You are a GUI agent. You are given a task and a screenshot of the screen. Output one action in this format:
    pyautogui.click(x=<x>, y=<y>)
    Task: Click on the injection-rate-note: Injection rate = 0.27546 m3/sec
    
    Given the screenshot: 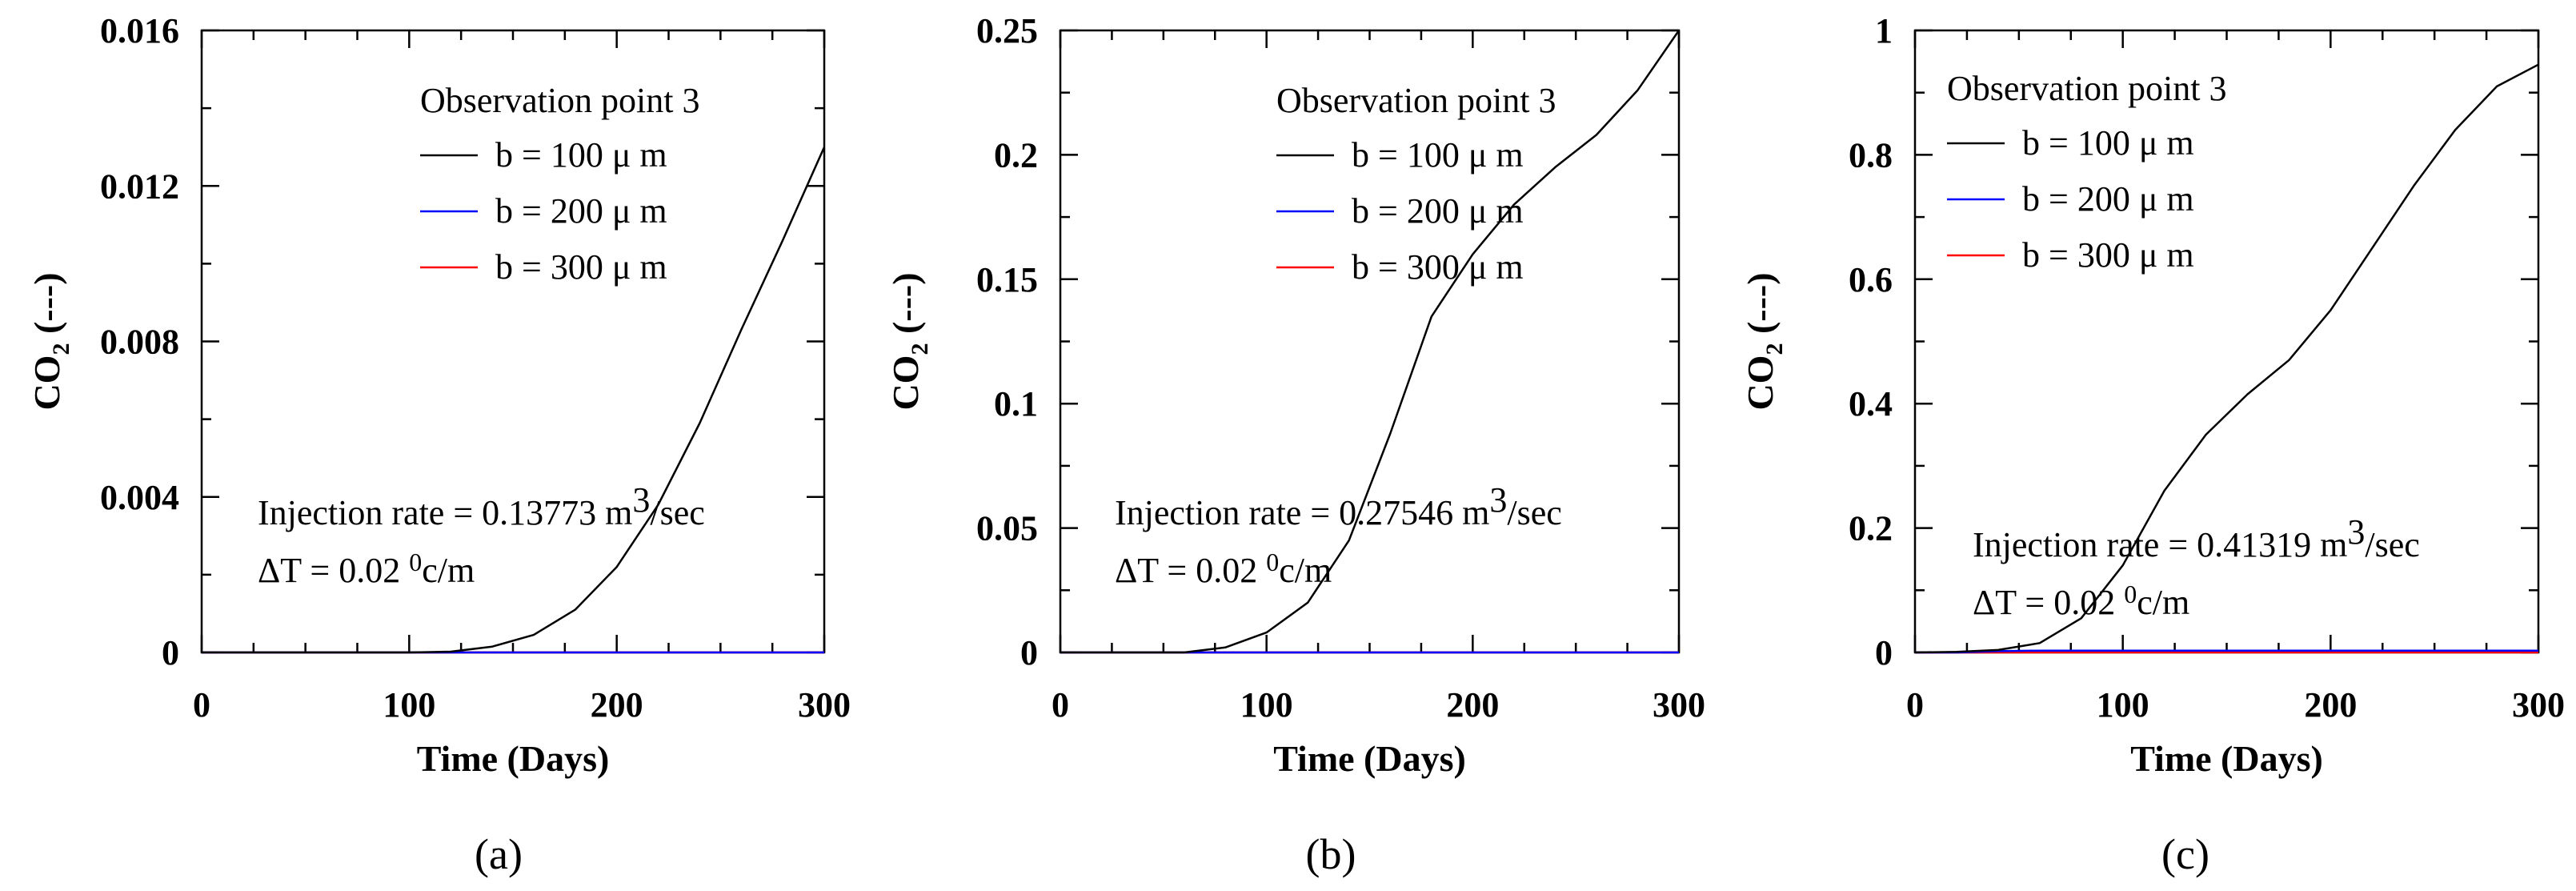 What is the action you would take?
    pyautogui.click(x=1338, y=506)
    